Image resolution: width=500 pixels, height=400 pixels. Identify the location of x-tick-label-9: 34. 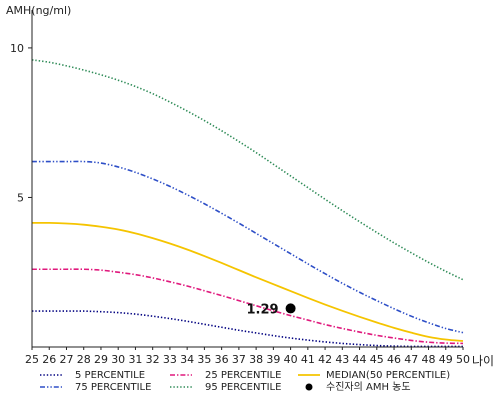
(187, 359).